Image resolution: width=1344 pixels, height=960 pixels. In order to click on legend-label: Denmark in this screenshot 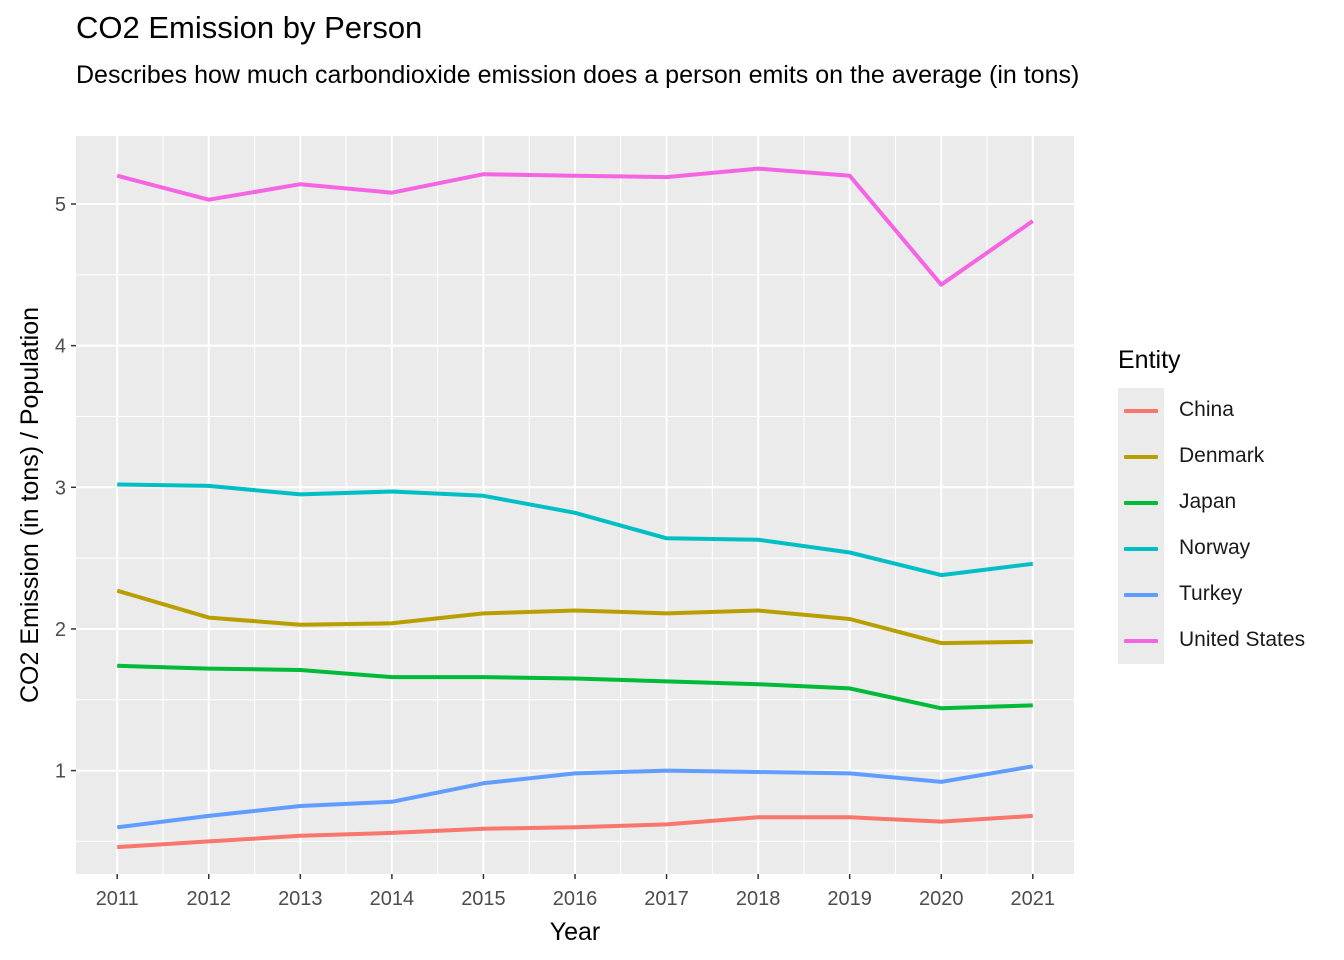, I will do `click(1222, 455)`.